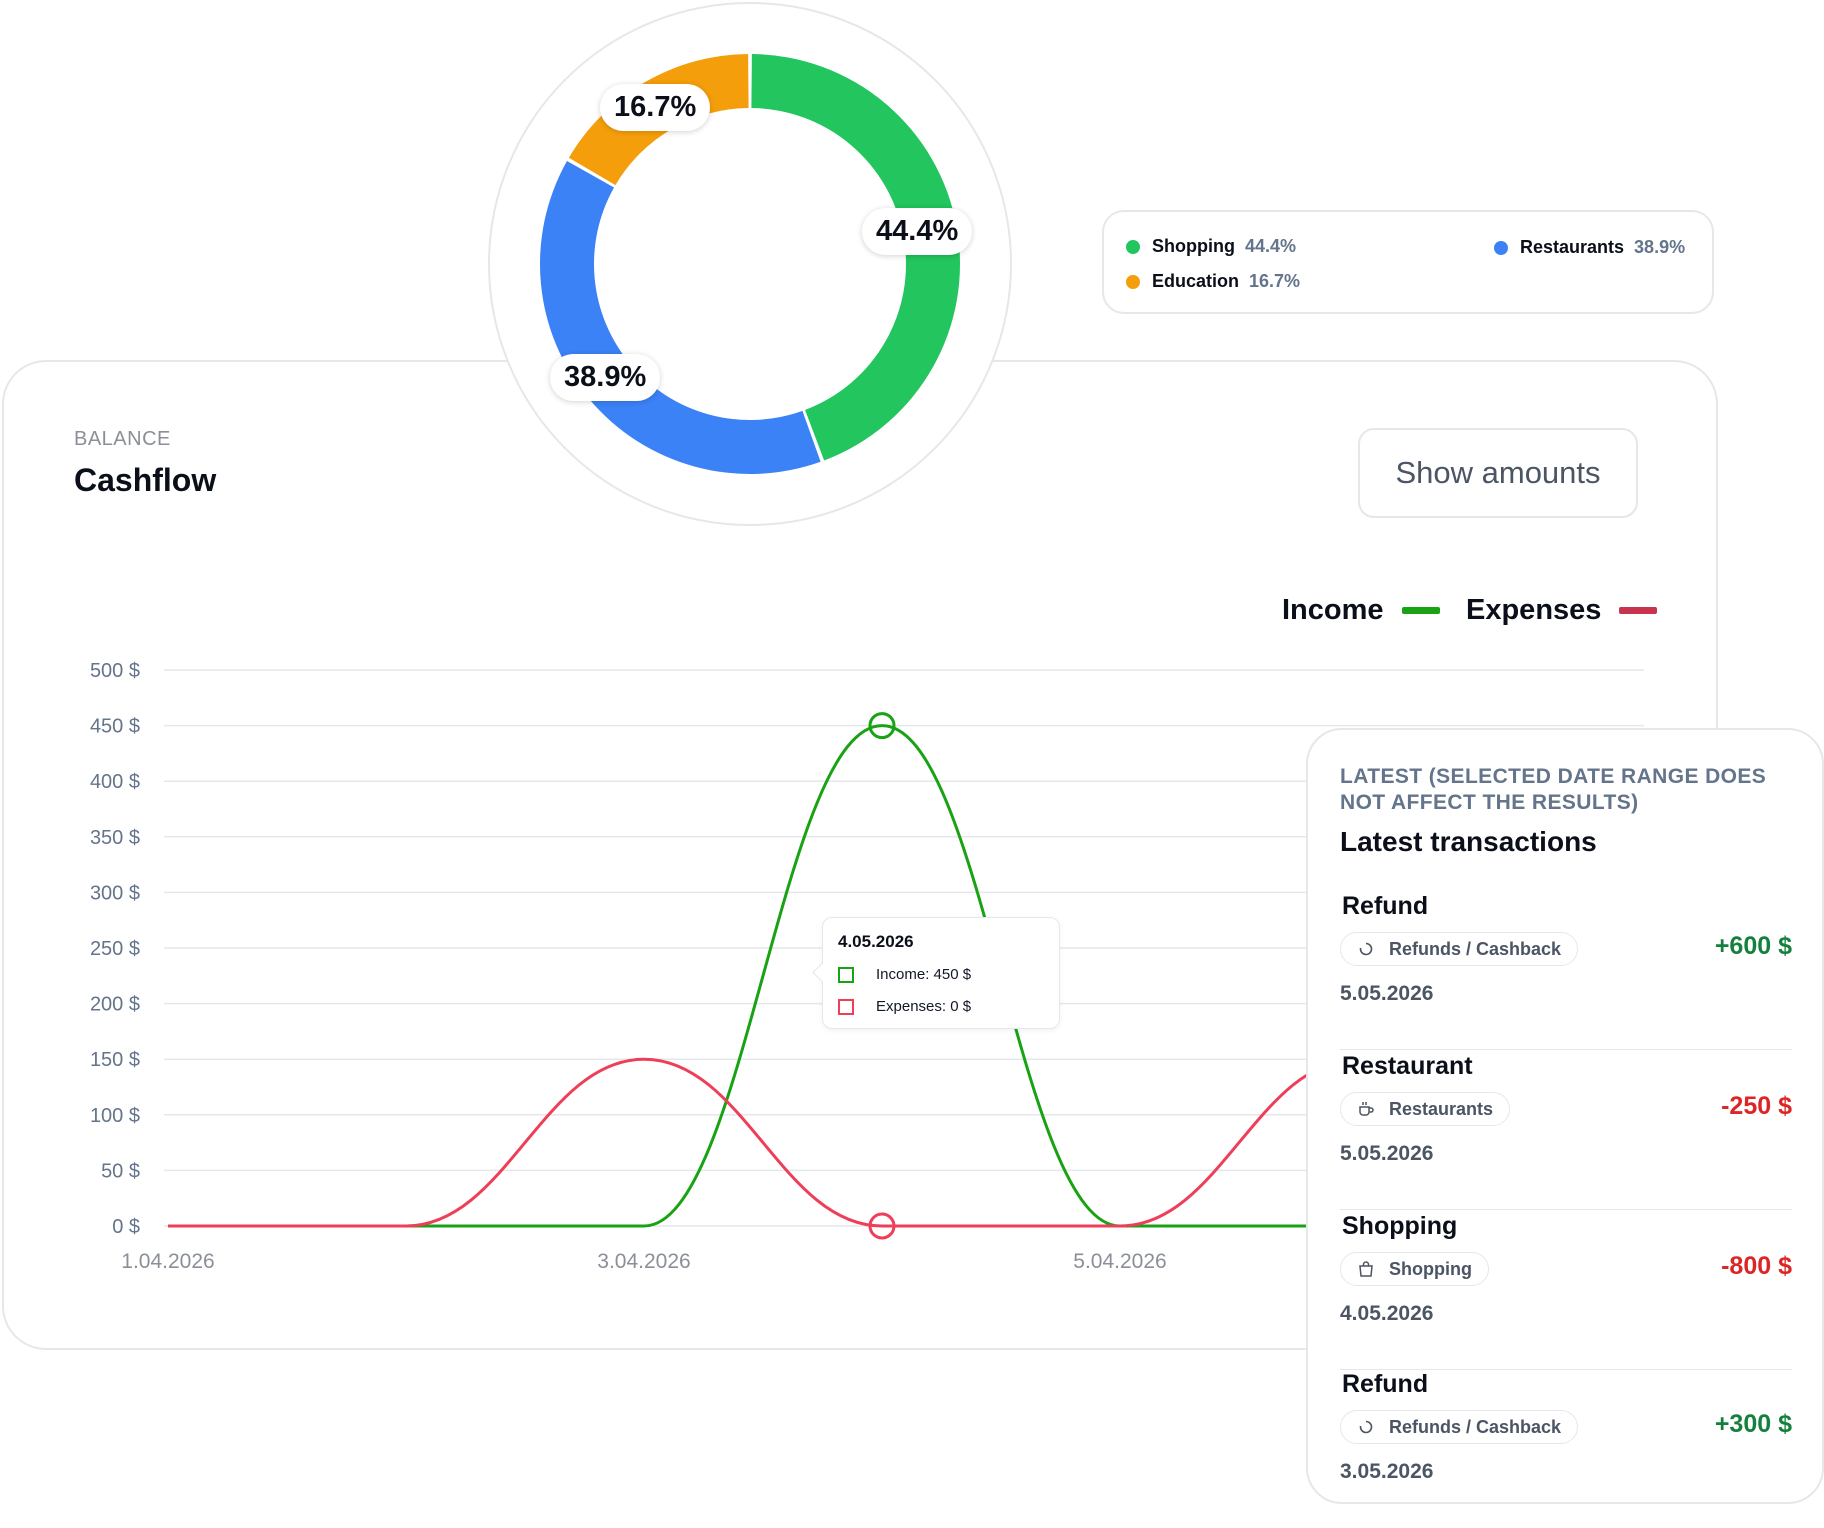 This screenshot has height=1528, width=1824. Describe the element at coordinates (876, 941) in the screenshot. I see `tooltip-date: 4.05.2026` at that location.